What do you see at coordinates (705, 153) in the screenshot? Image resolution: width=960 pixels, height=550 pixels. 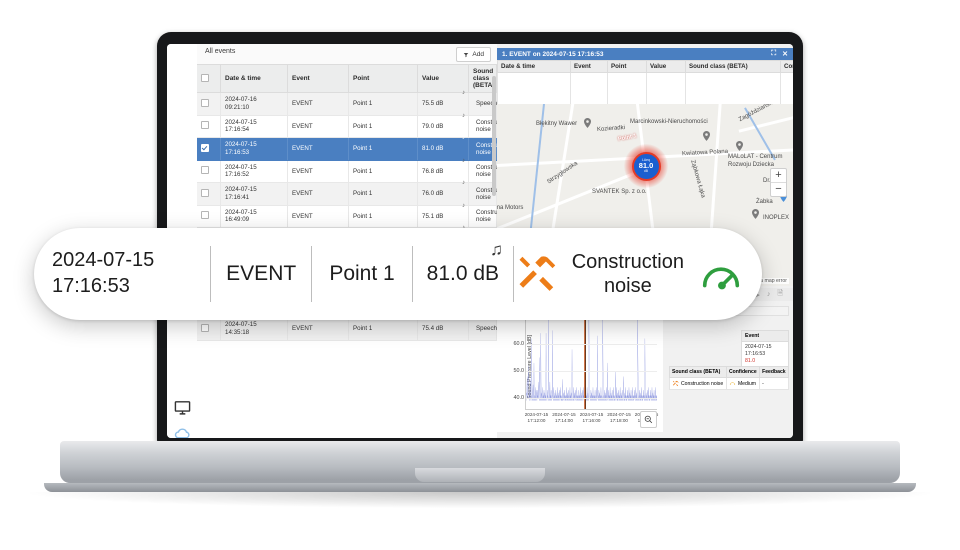 I see `map-label-3: Kwiatowa Polana` at bounding box center [705, 153].